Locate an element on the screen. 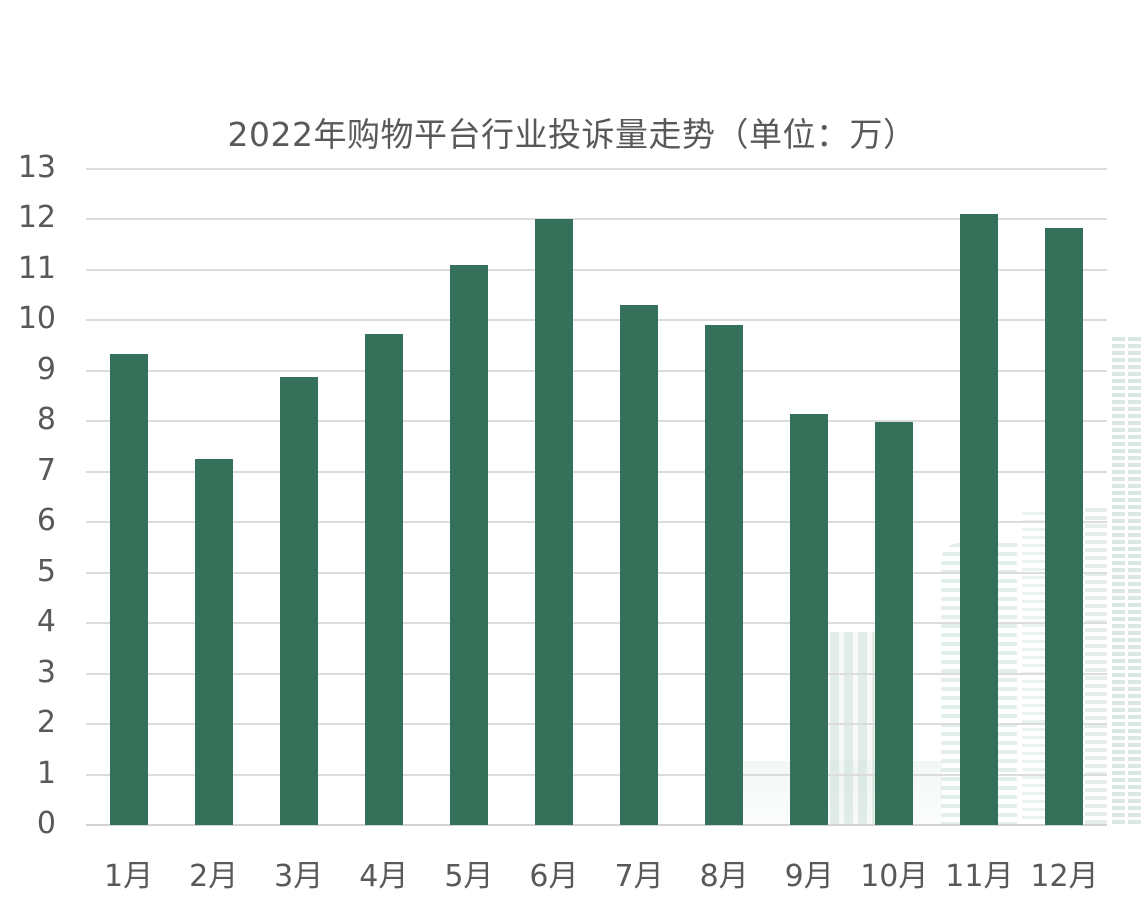 The image size is (1144, 914). x-axis-tick-label: 6月 is located at coordinates (554, 876).